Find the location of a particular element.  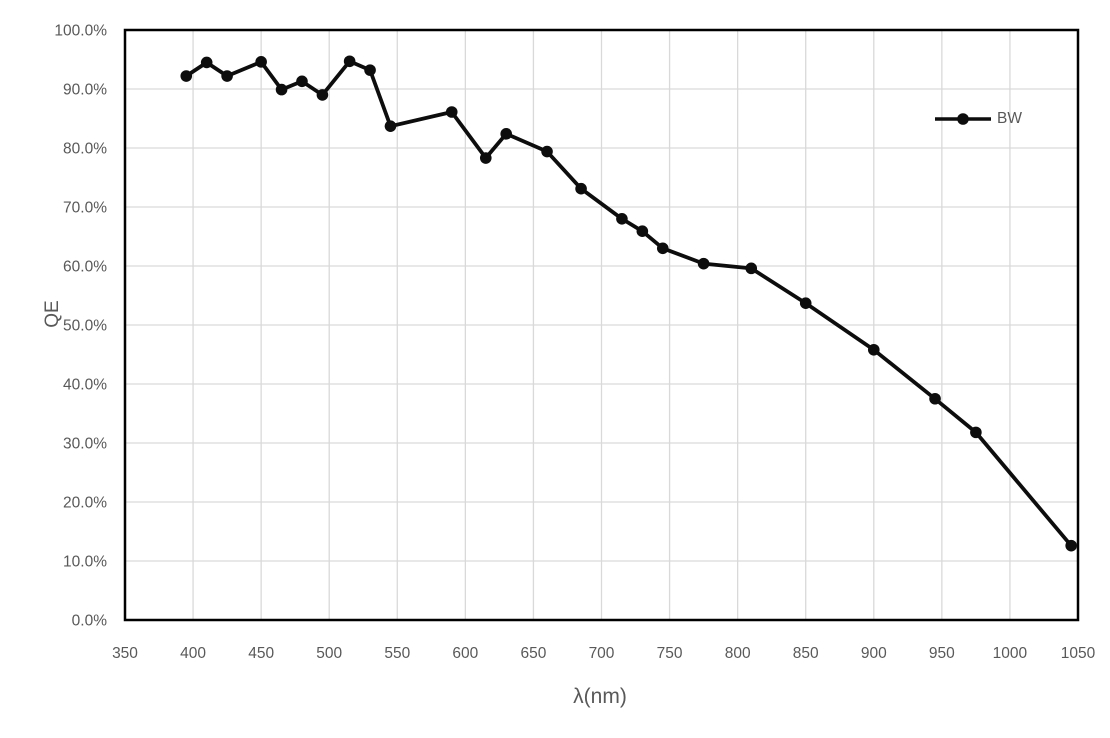

y-tick-label: 30.0% is located at coordinates (85, 444).